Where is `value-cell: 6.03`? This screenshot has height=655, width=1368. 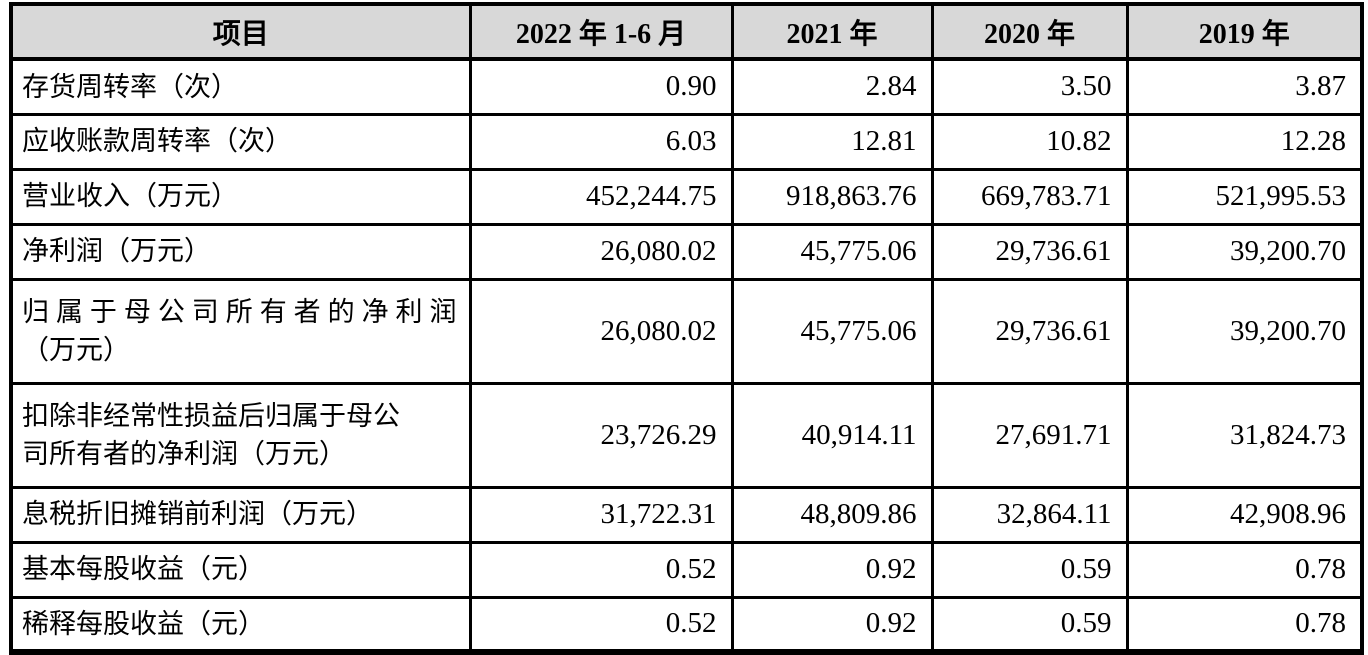
value-cell: 6.03 is located at coordinates (601, 141).